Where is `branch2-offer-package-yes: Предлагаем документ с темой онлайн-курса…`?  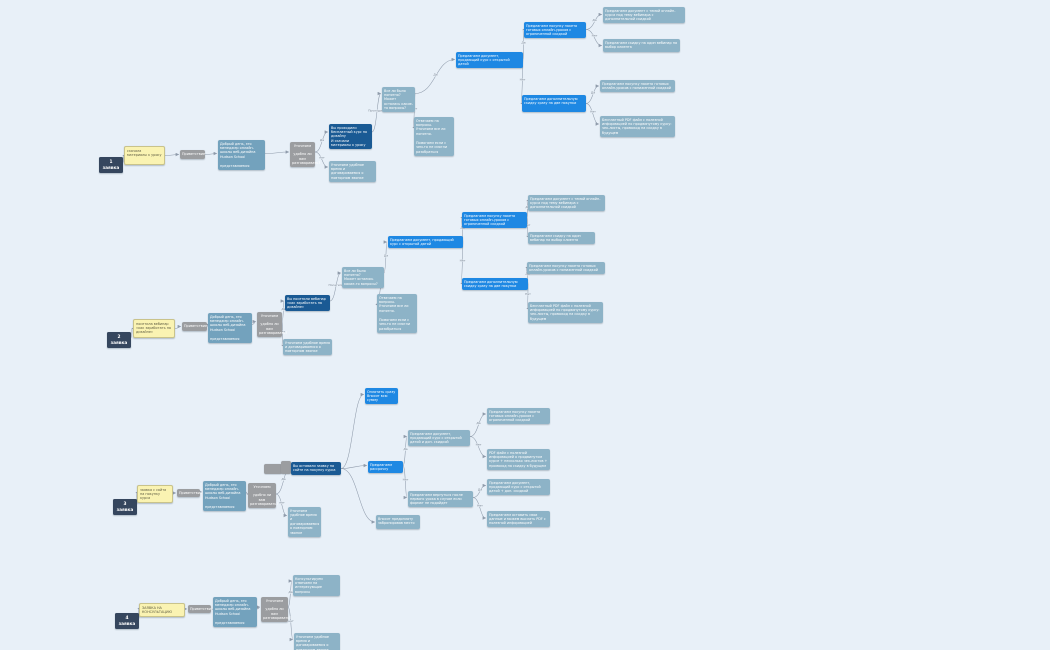 branch2-offer-package-yes: Предлагаем документ с темой онлайн-курса… is located at coordinates (566, 203).